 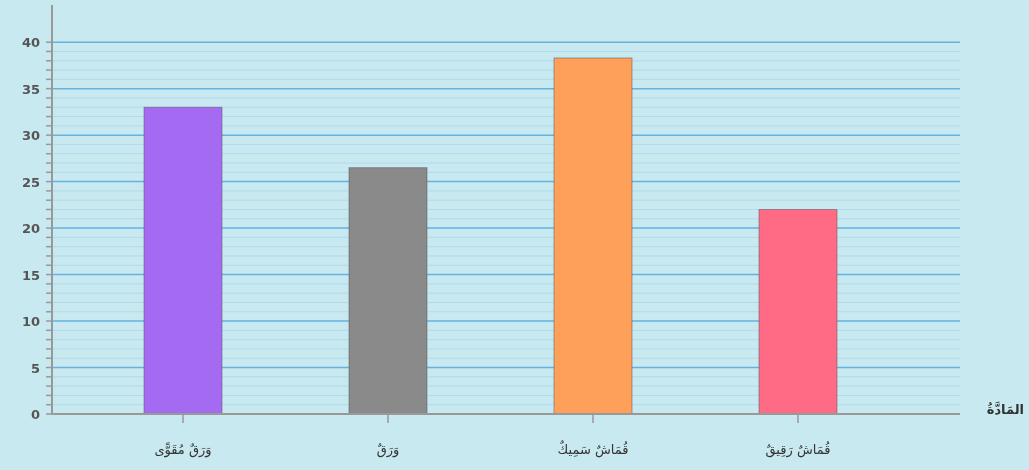 I want to click on x-tick-label: قُمَاشٌ سَمِيكٌ, so click(x=593, y=449).